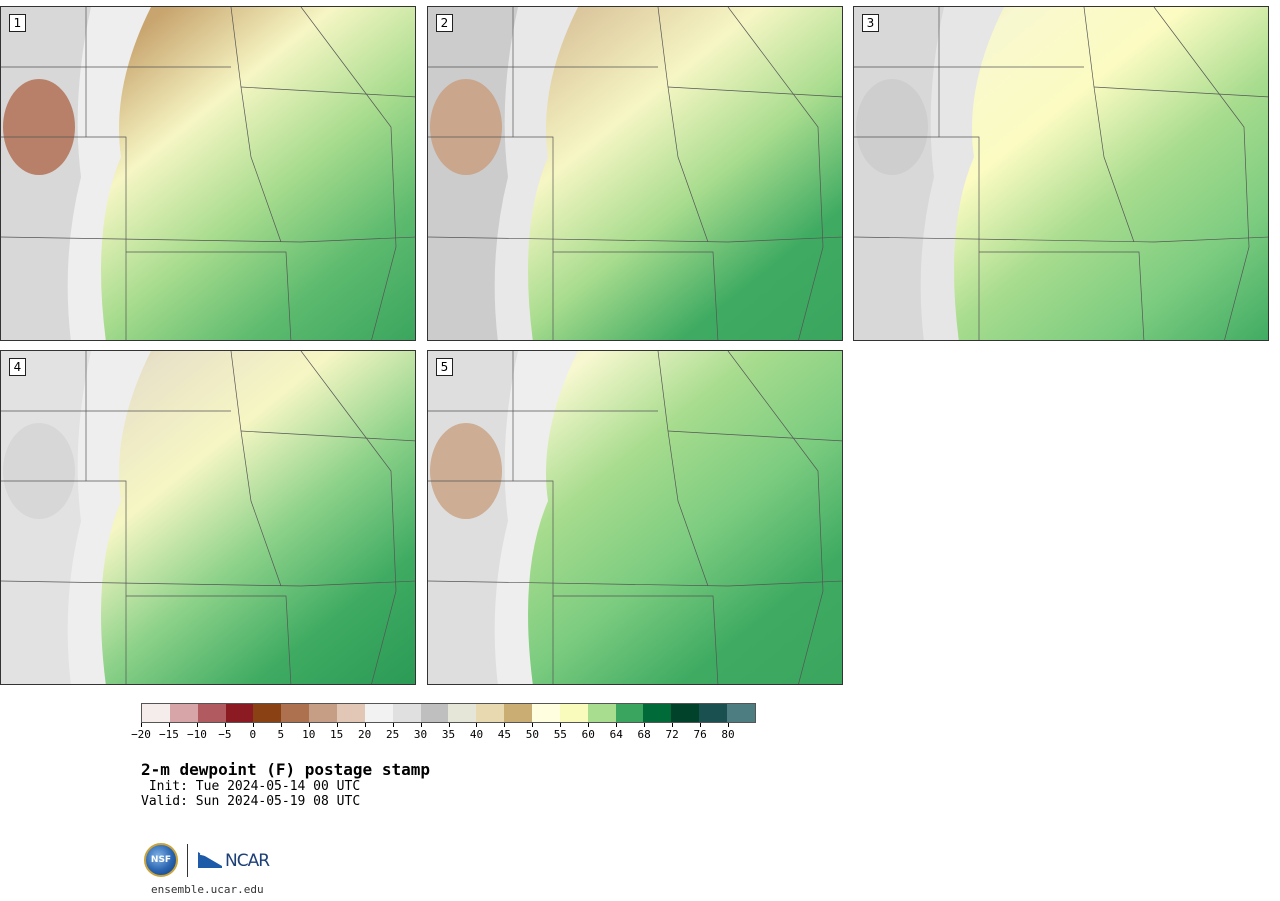 Image resolution: width=1280 pixels, height=901 pixels. What do you see at coordinates (17, 23) in the screenshot?
I see `panel-label: 1` at bounding box center [17, 23].